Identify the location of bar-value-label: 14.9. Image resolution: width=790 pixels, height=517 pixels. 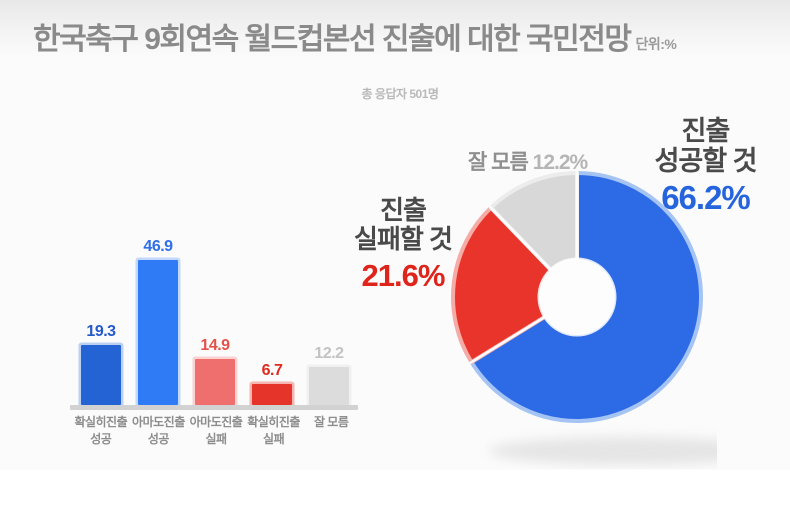
(215, 345).